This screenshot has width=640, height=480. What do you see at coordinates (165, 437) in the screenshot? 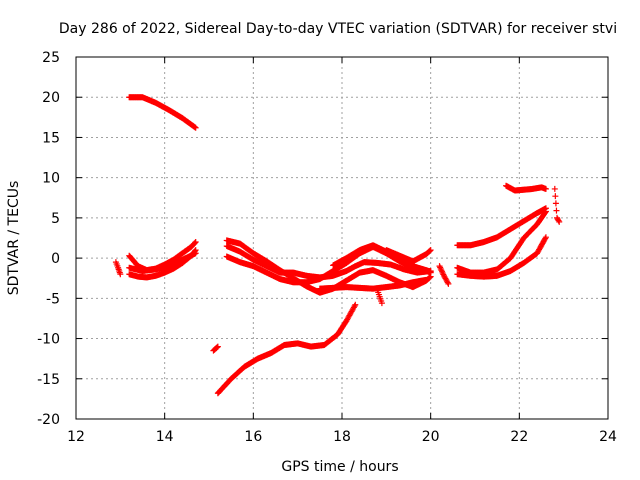
I see `x-tick-label: 14` at bounding box center [165, 437].